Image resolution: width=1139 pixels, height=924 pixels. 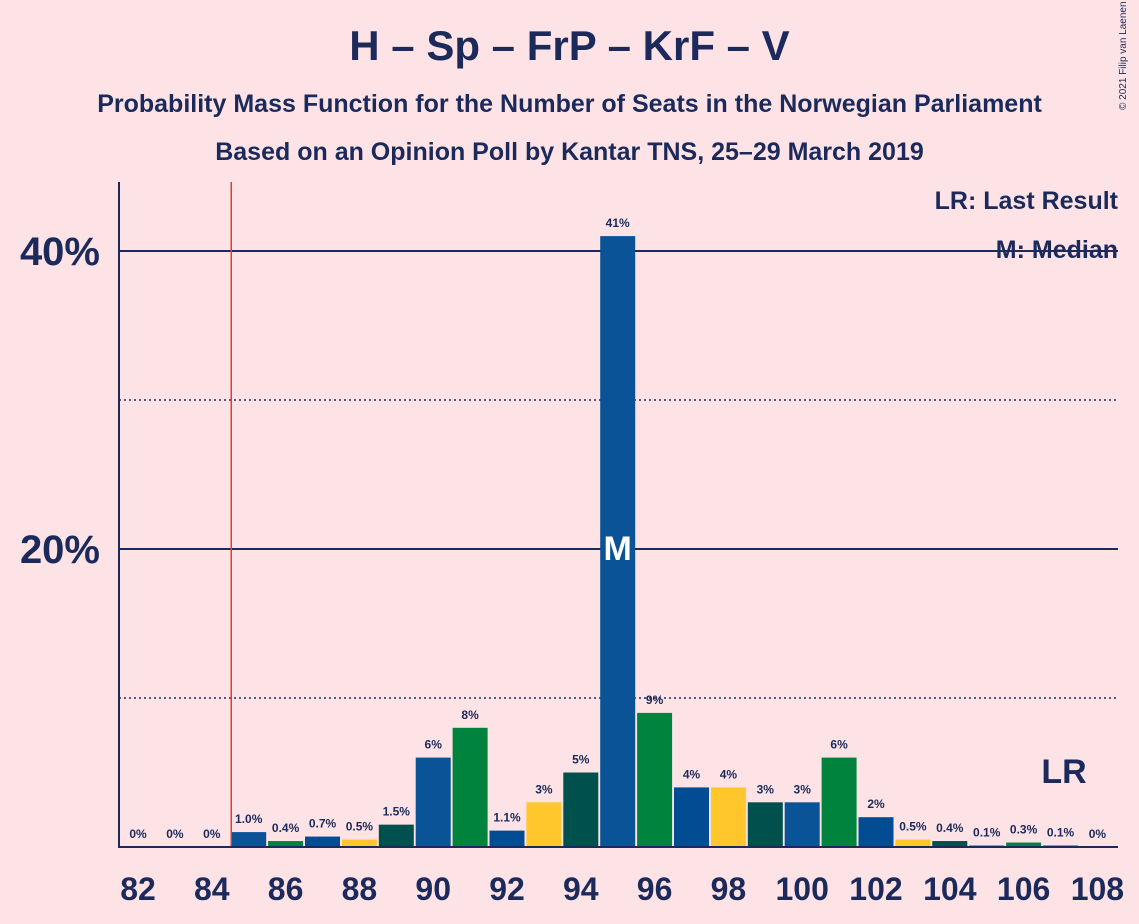 What do you see at coordinates (655, 700) in the screenshot?
I see `bar-value-label: 9%` at bounding box center [655, 700].